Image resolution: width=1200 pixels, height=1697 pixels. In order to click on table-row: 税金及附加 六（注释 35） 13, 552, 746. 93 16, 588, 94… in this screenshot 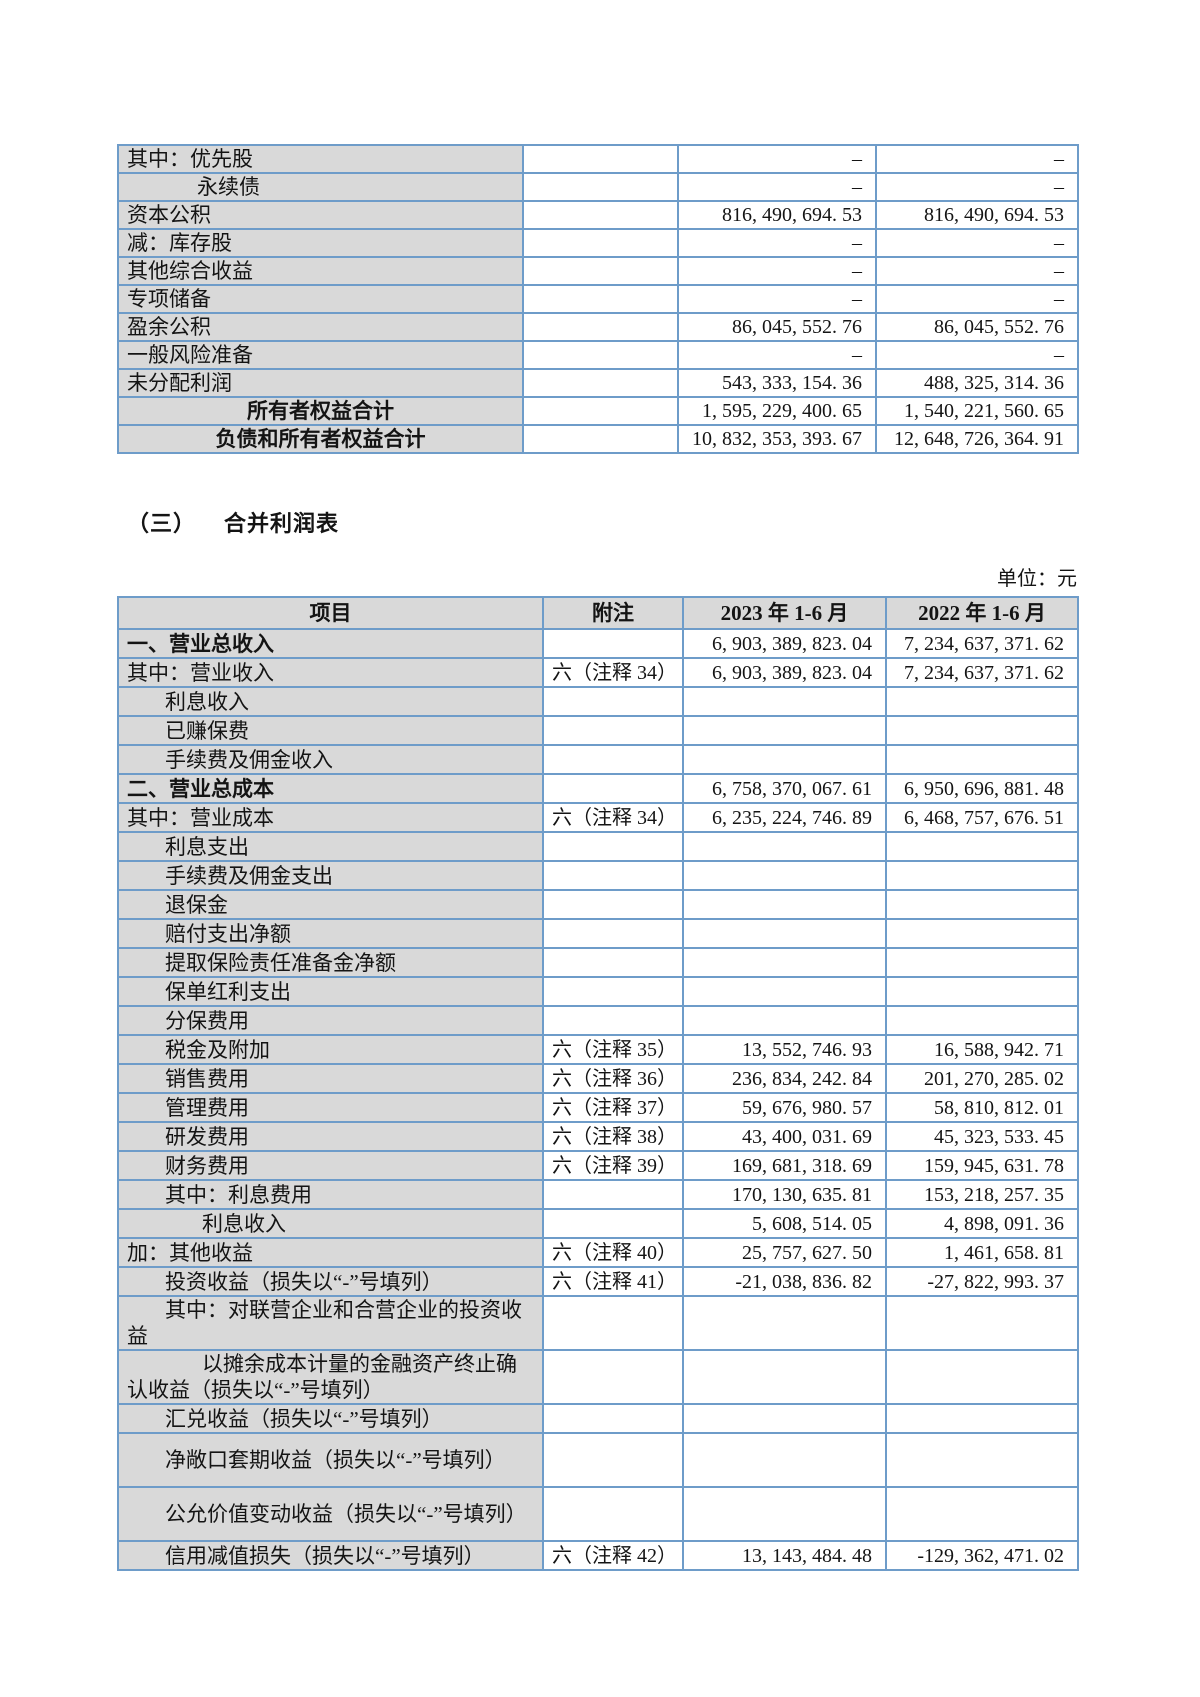, I will do `click(598, 1049)`.